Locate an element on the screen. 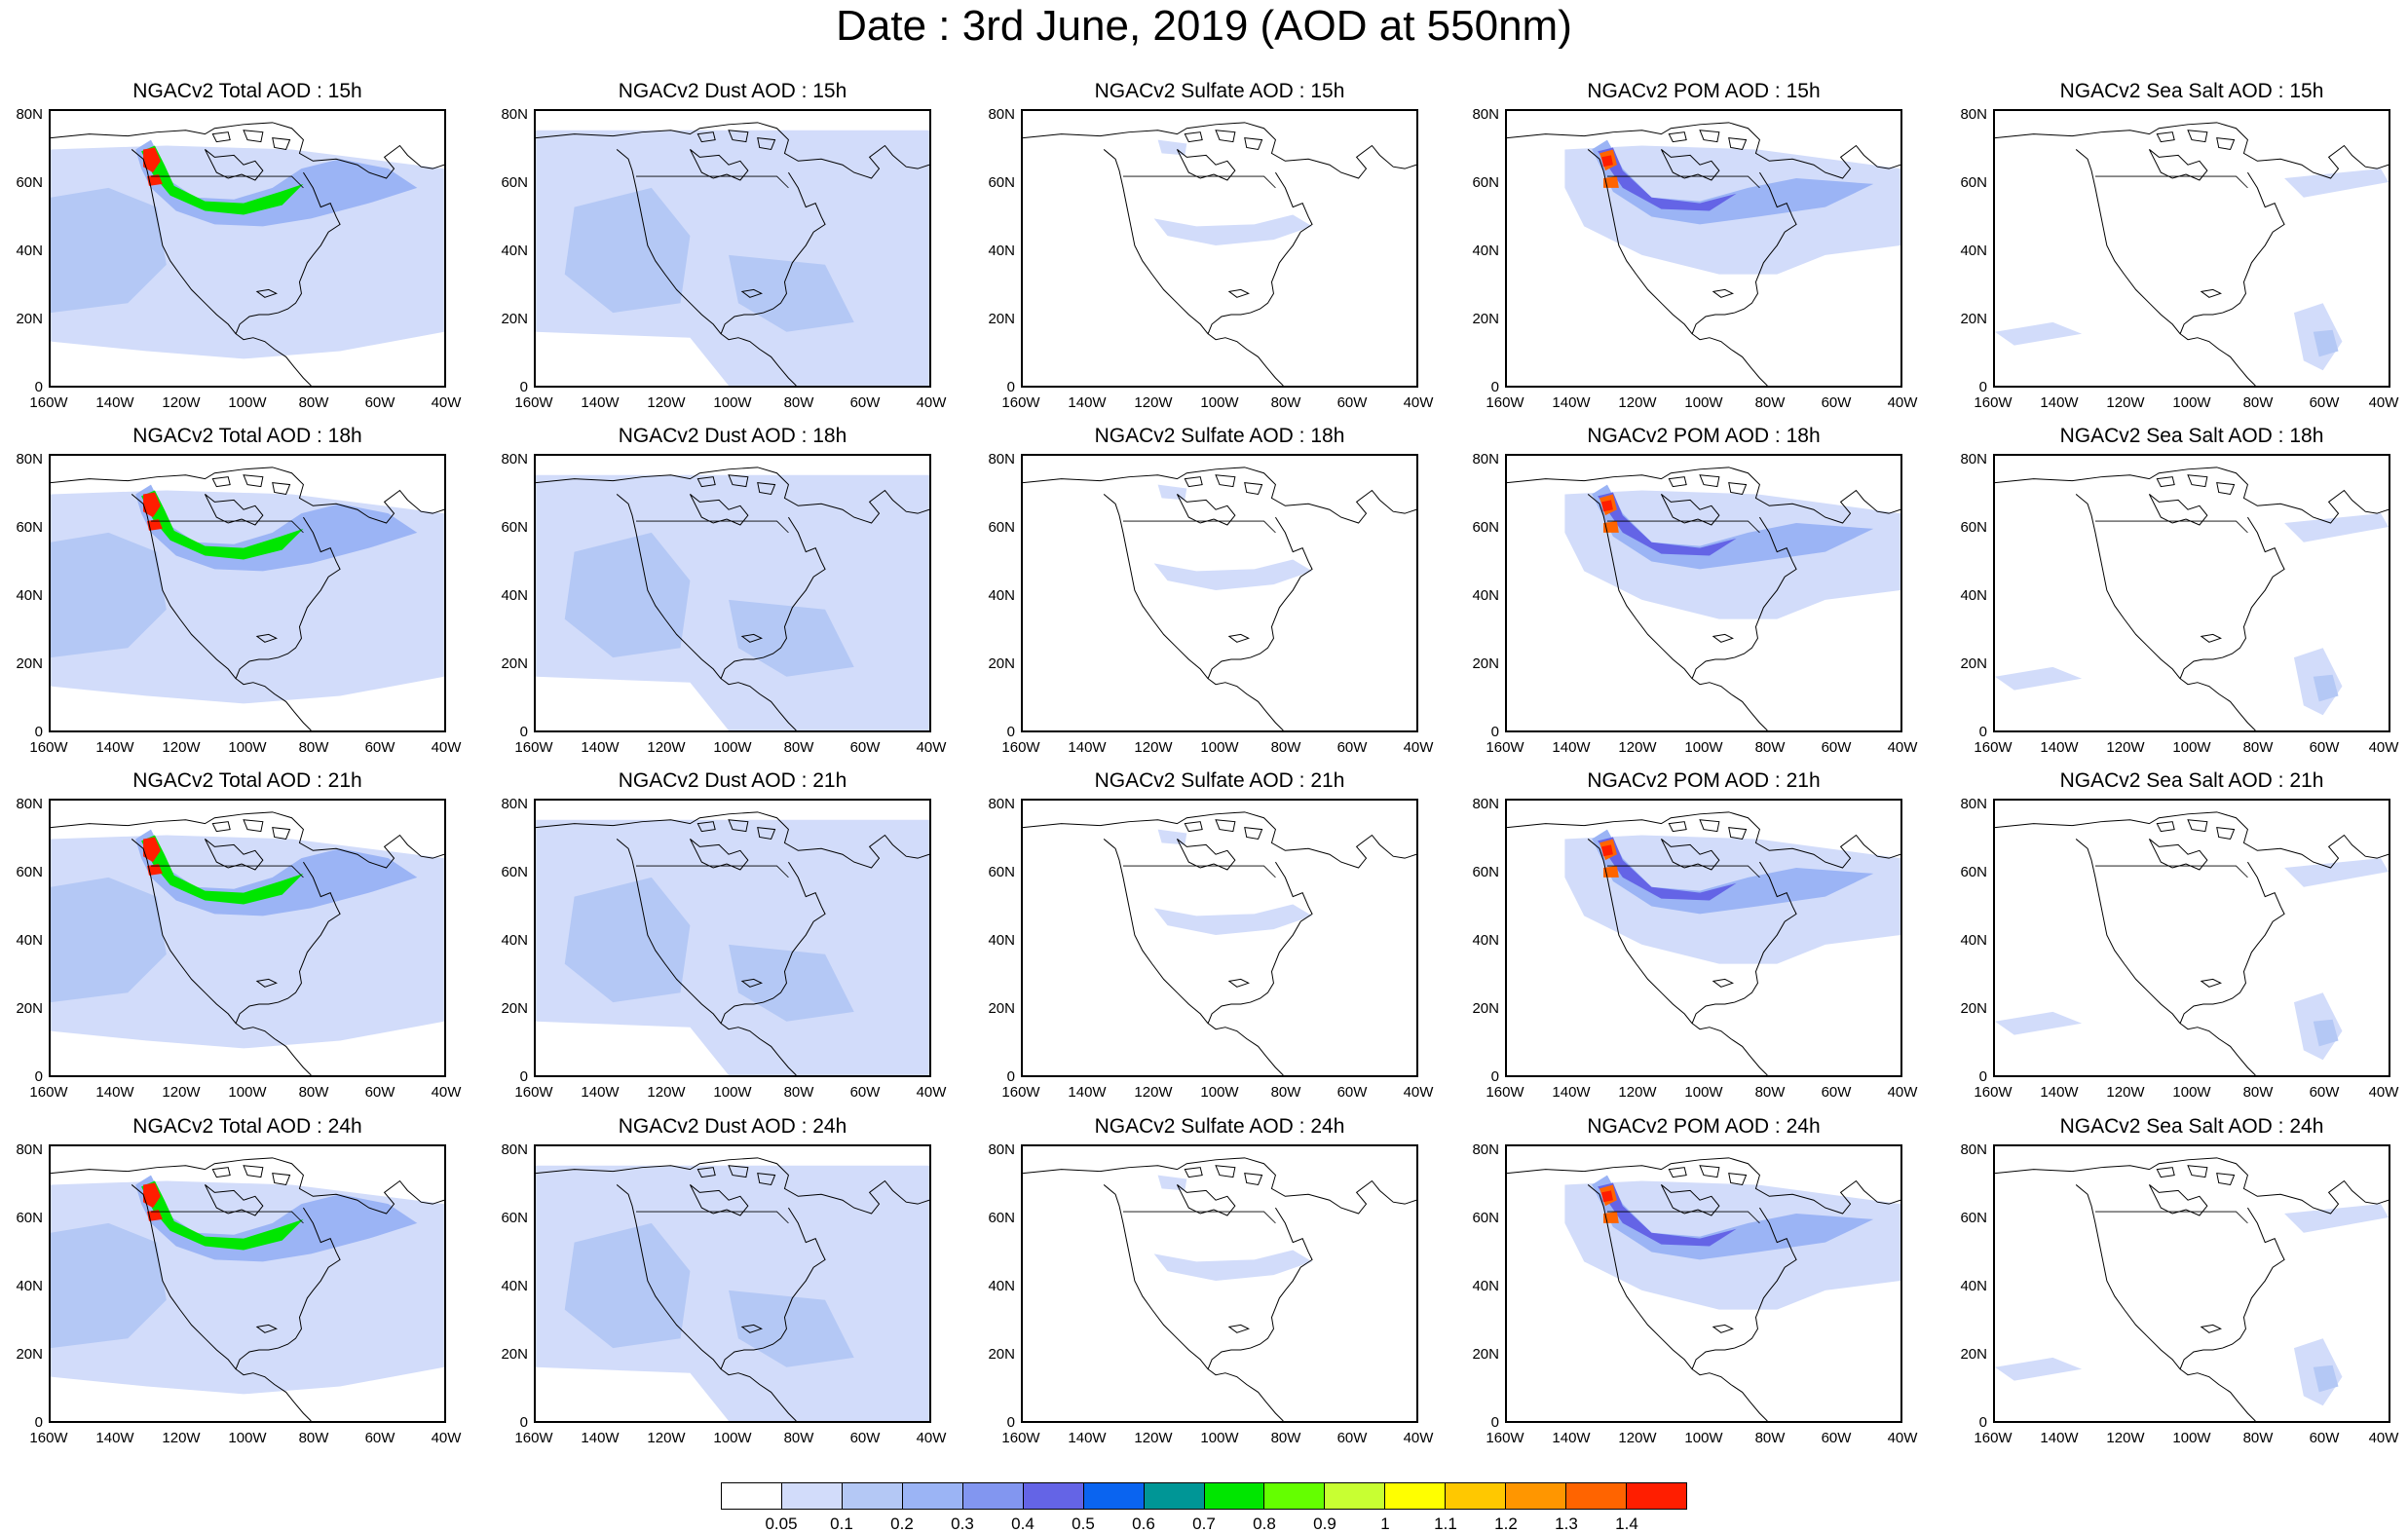 The height and width of the screenshot is (1533, 2408). panel-title: NGACv2 Dust AOD : 18h is located at coordinates (732, 436).